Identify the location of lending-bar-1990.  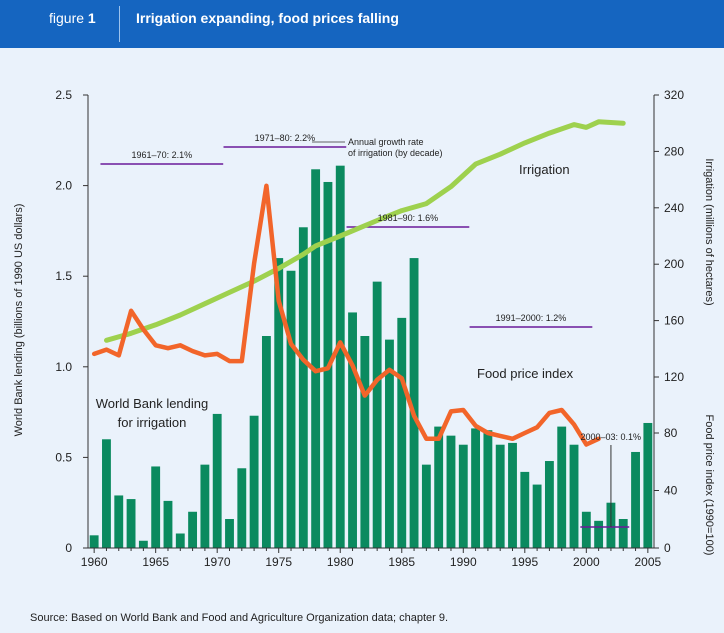
(463, 496).